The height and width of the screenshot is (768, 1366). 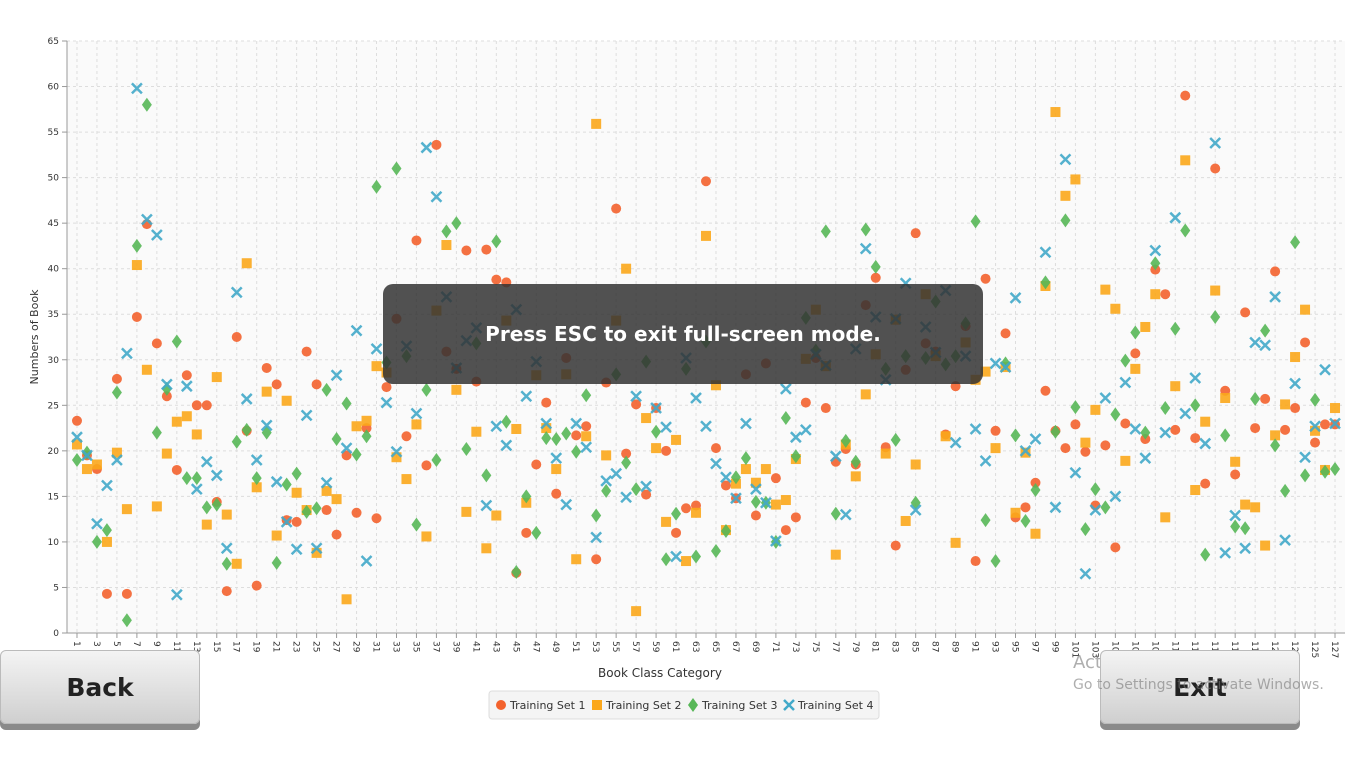 I want to click on x-tick-label: 117, so click(x=1234, y=649).